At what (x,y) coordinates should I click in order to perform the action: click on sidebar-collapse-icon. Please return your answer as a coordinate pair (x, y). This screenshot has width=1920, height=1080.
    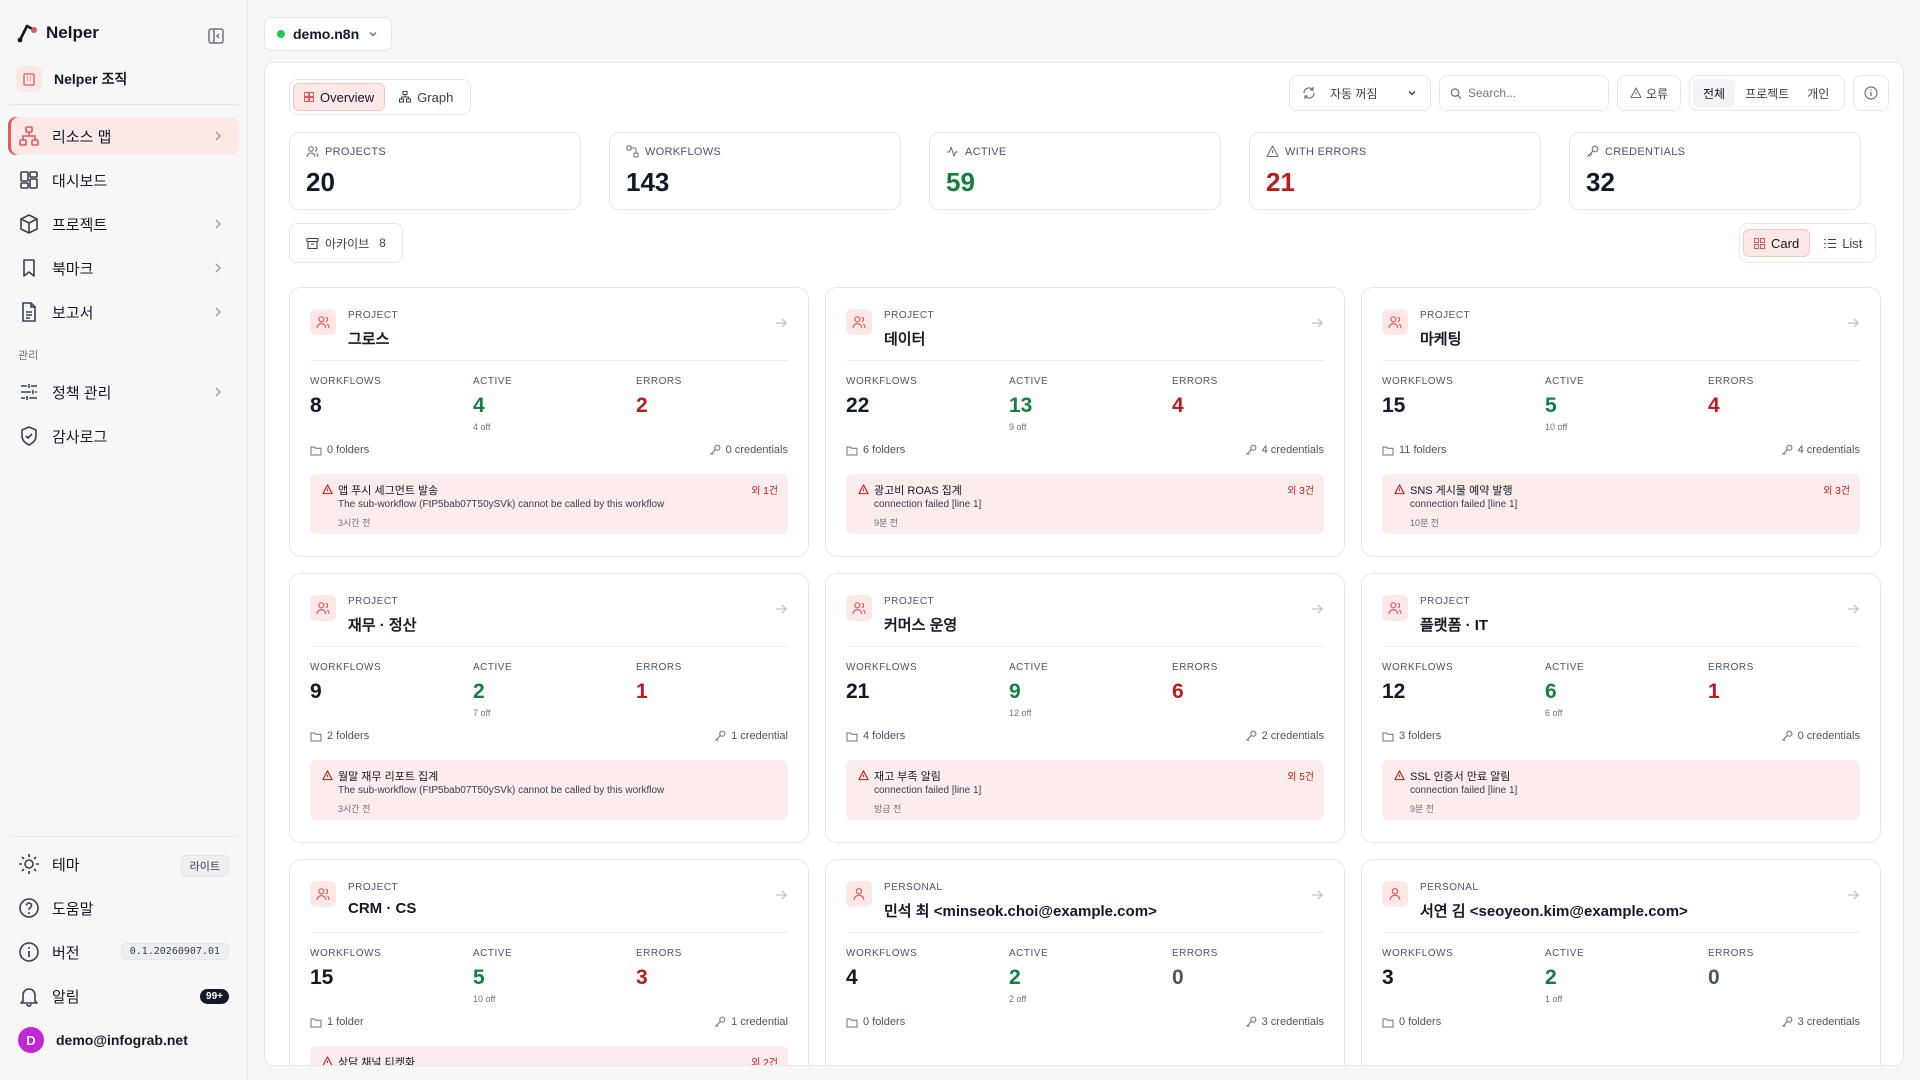
    Looking at the image, I should click on (216, 36).